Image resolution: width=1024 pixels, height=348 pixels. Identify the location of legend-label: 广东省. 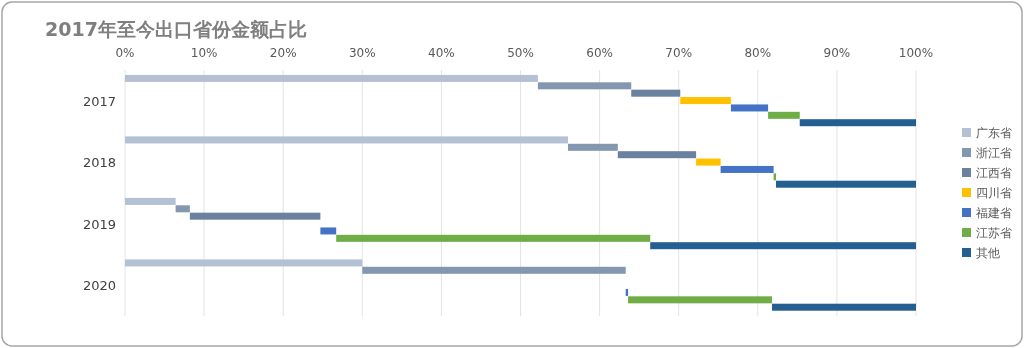
(994, 133).